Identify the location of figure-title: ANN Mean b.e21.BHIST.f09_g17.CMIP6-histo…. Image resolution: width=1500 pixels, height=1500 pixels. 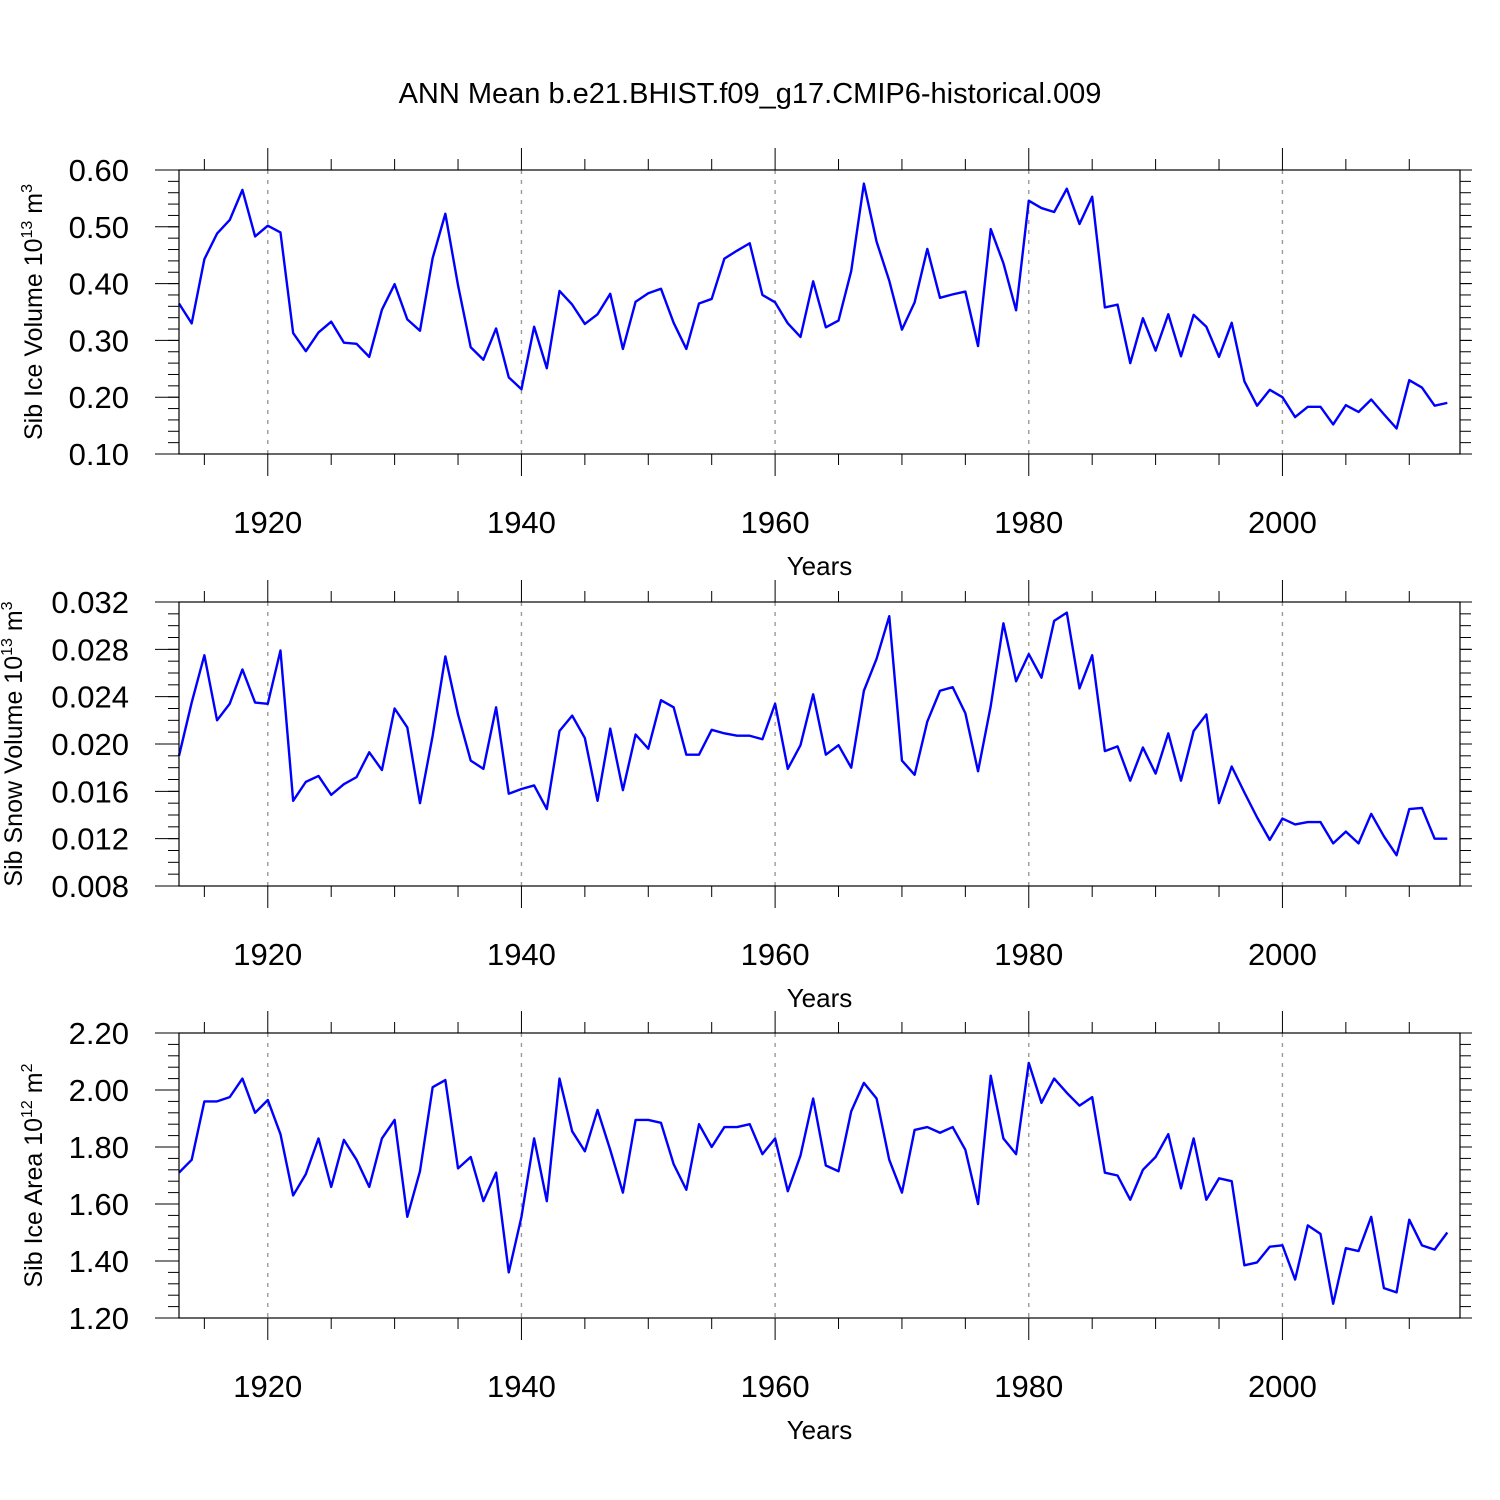
(750, 94).